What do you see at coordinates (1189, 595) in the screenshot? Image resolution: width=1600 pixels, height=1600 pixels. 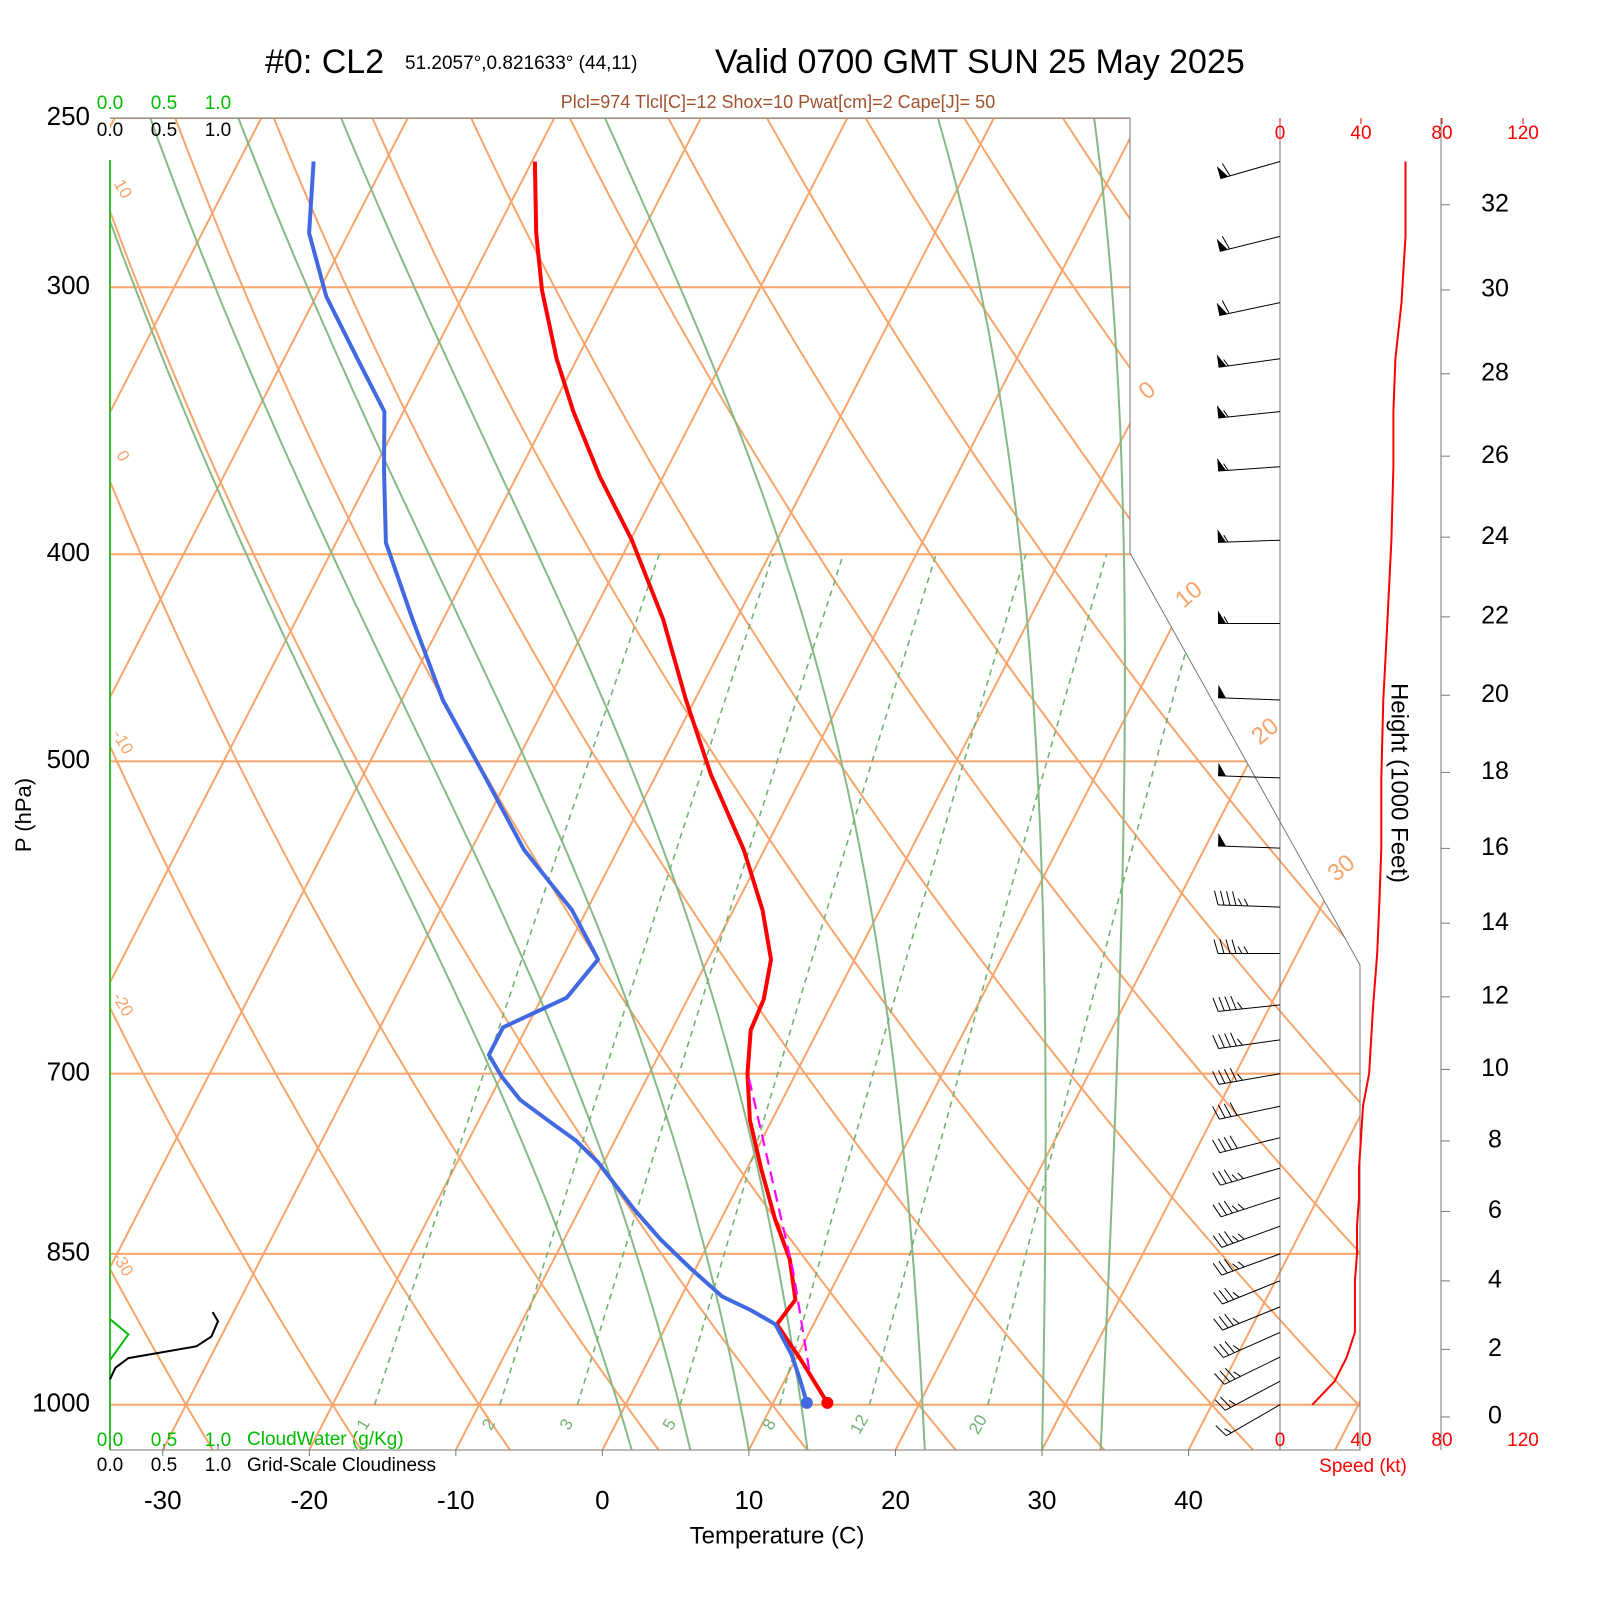 I see `isotherm-label: 10` at bounding box center [1189, 595].